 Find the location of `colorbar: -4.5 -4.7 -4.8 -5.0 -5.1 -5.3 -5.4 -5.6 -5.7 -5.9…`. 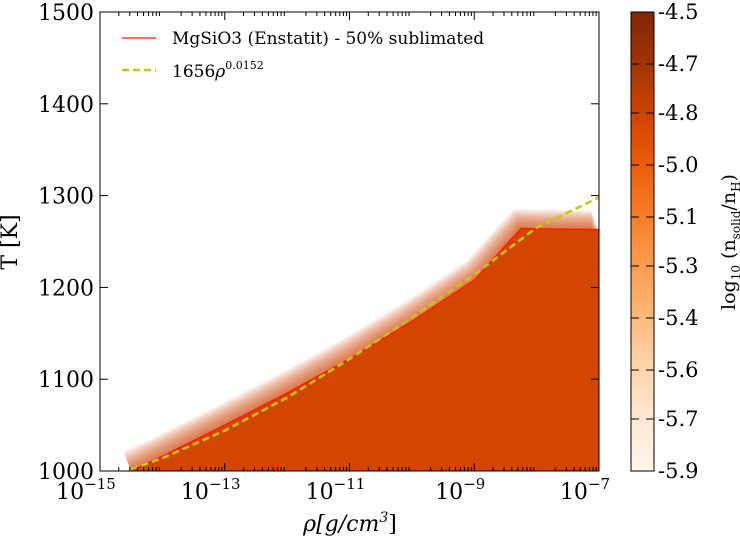

colorbar: -4.5 -4.7 -4.8 -5.0 -5.1 -5.3 -5.4 -5.6 -5.7 -5.9… is located at coordinates (685, 241).